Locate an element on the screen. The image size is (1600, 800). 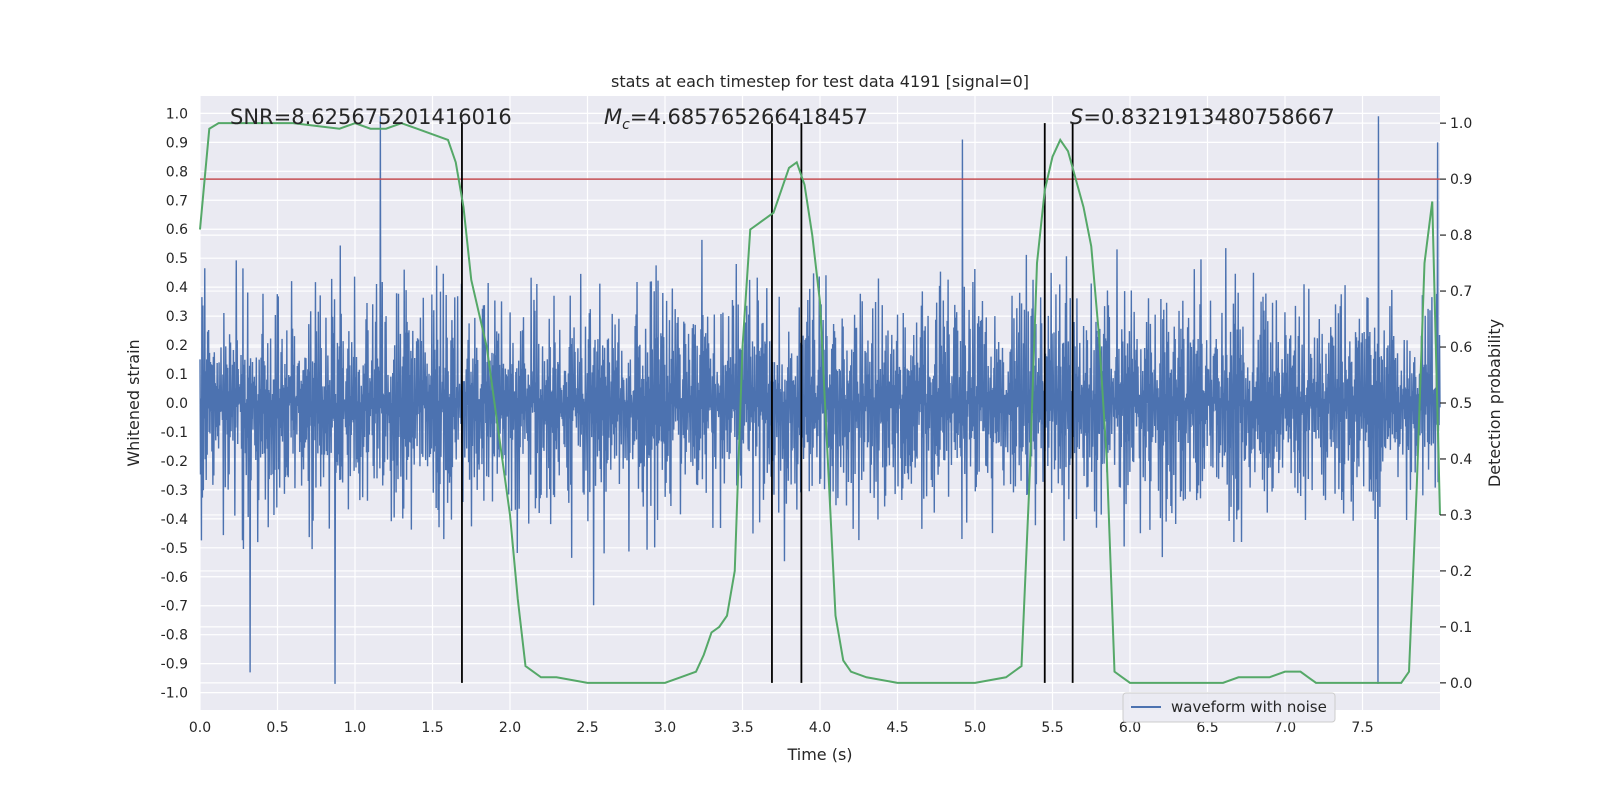
y-tick-label: -0.5 is located at coordinates (174, 549).